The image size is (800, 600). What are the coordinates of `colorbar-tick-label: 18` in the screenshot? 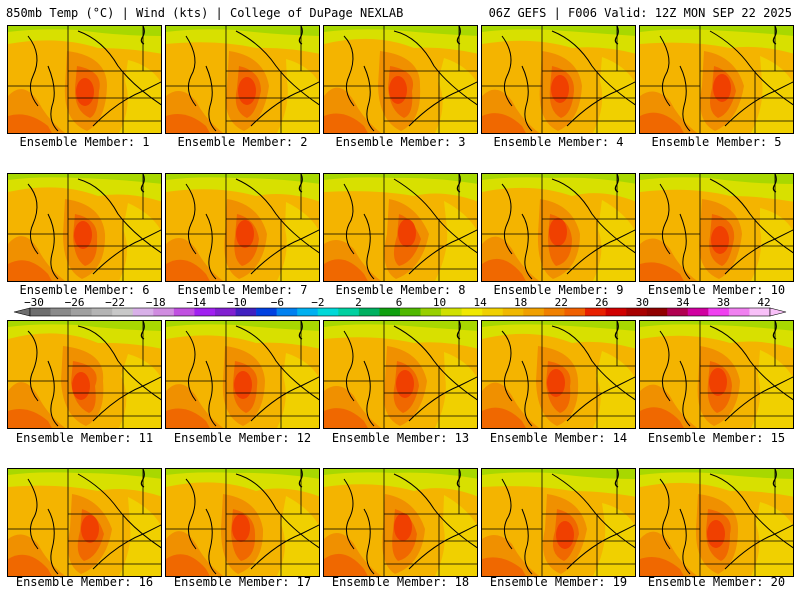 It's located at (520, 303).